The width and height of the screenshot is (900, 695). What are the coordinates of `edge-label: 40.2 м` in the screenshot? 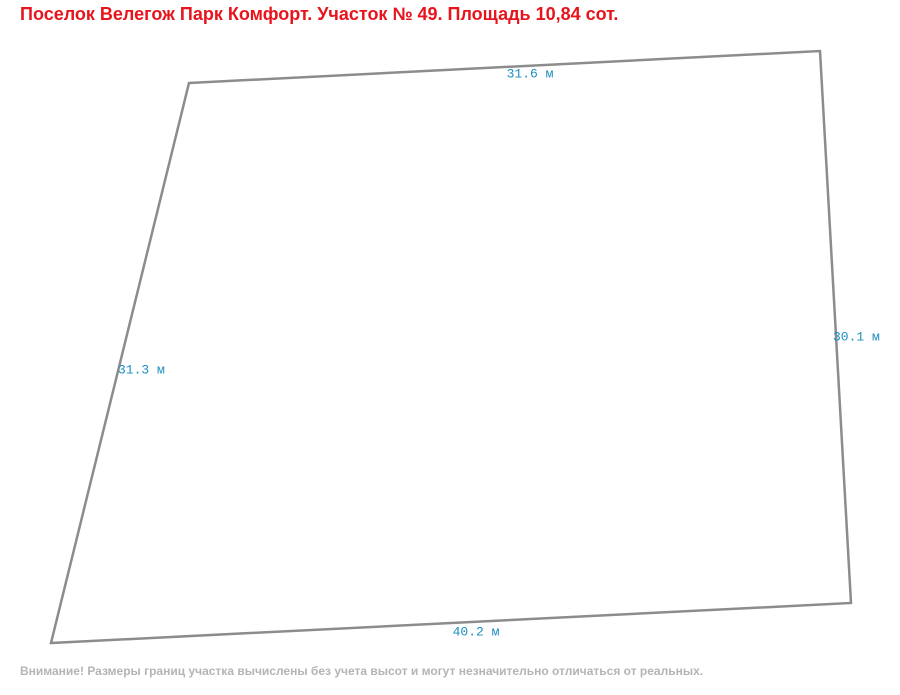 It's located at (476, 631).